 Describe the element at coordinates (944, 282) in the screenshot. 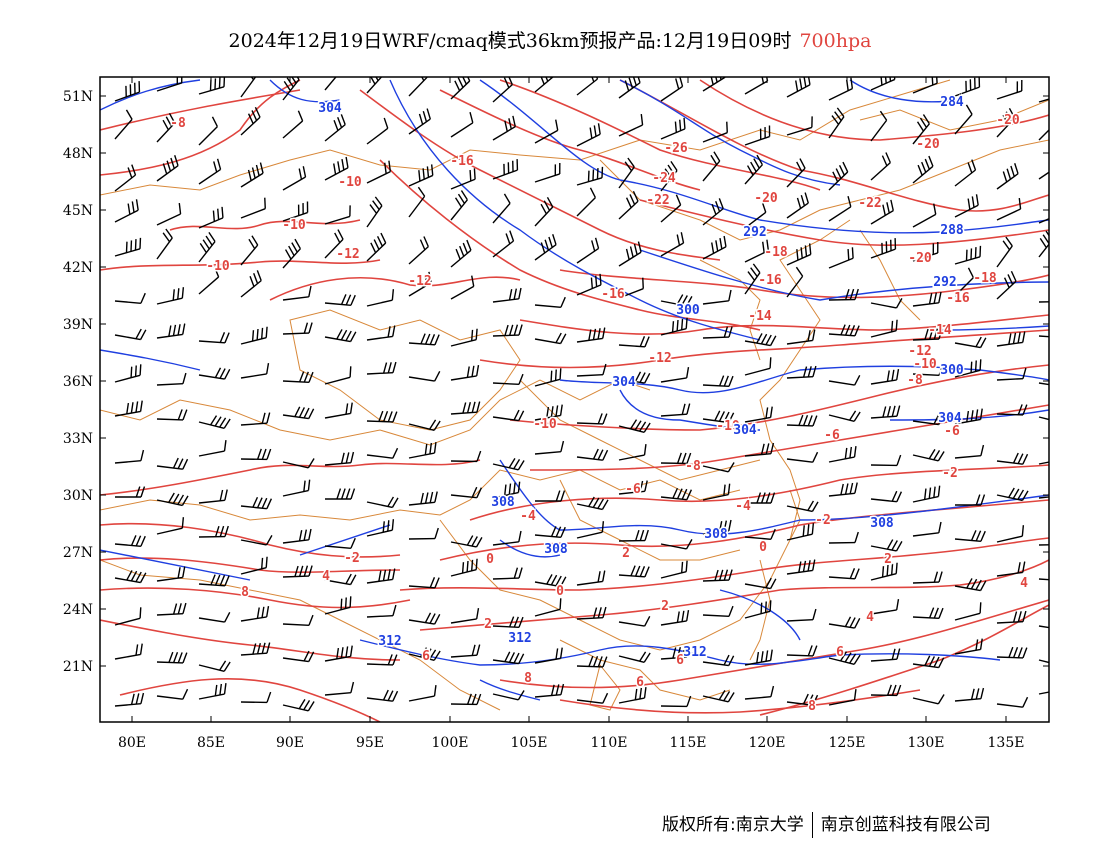

I see `height-label: 292` at that location.